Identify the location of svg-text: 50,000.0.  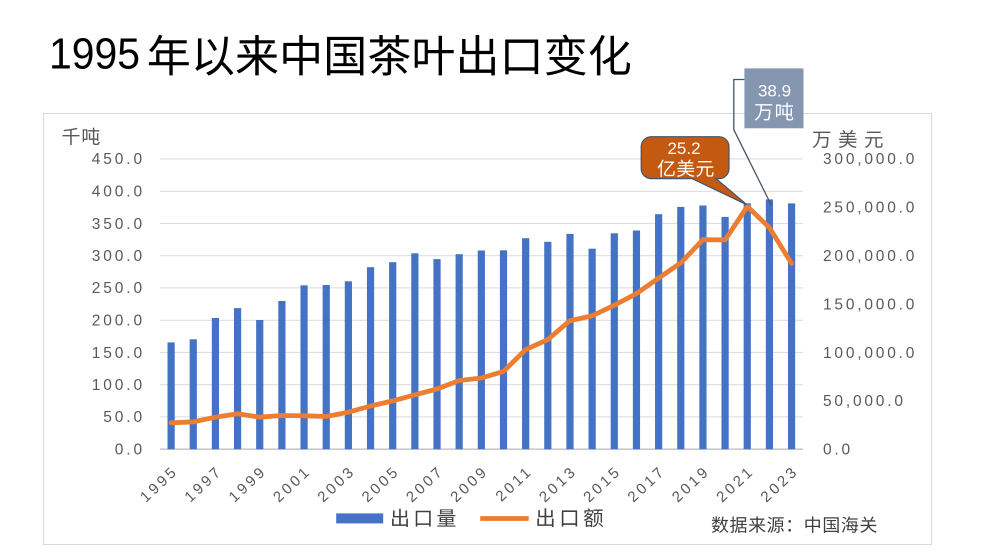
(864, 401).